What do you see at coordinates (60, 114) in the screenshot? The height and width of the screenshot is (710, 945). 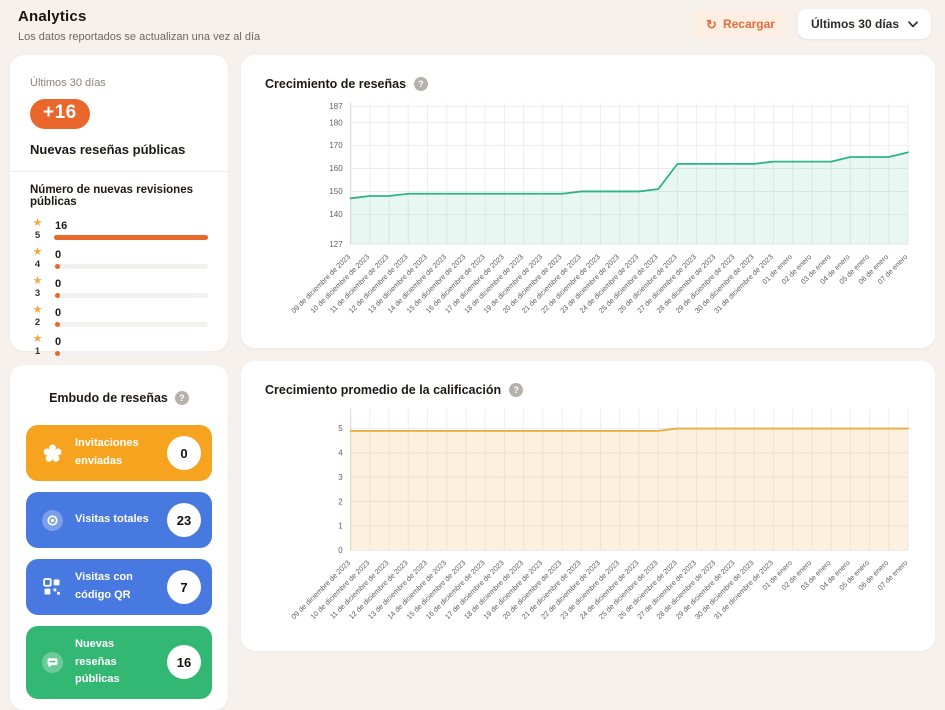 I see `new-reviews-delta-badge: +16` at bounding box center [60, 114].